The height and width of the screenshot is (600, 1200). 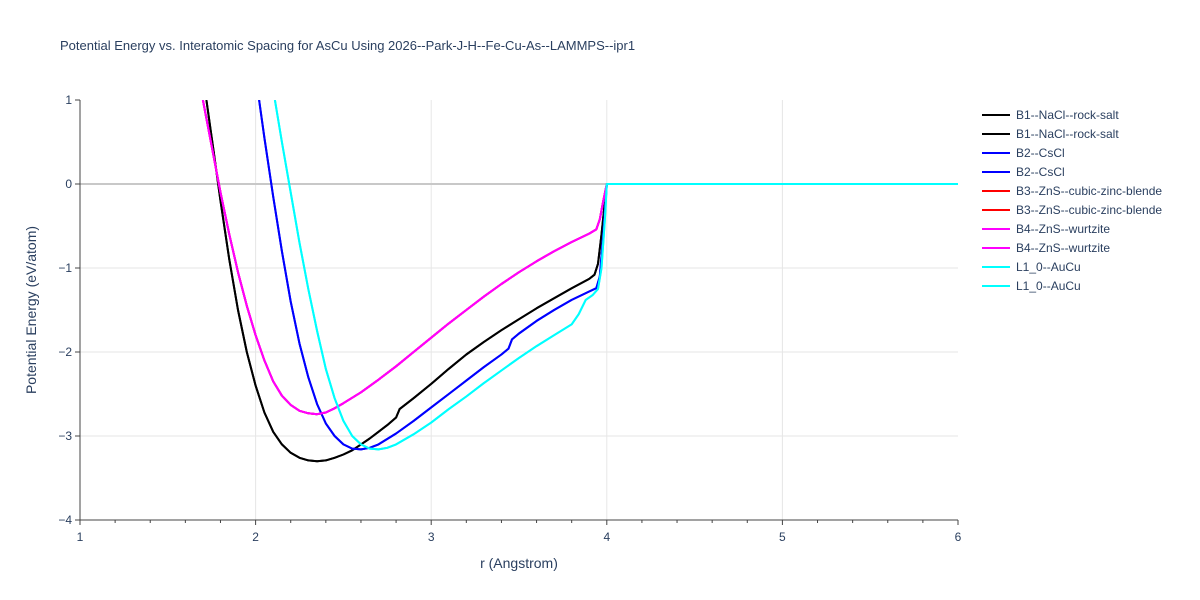 I want to click on y-tick-label: 1, so click(x=68, y=100).